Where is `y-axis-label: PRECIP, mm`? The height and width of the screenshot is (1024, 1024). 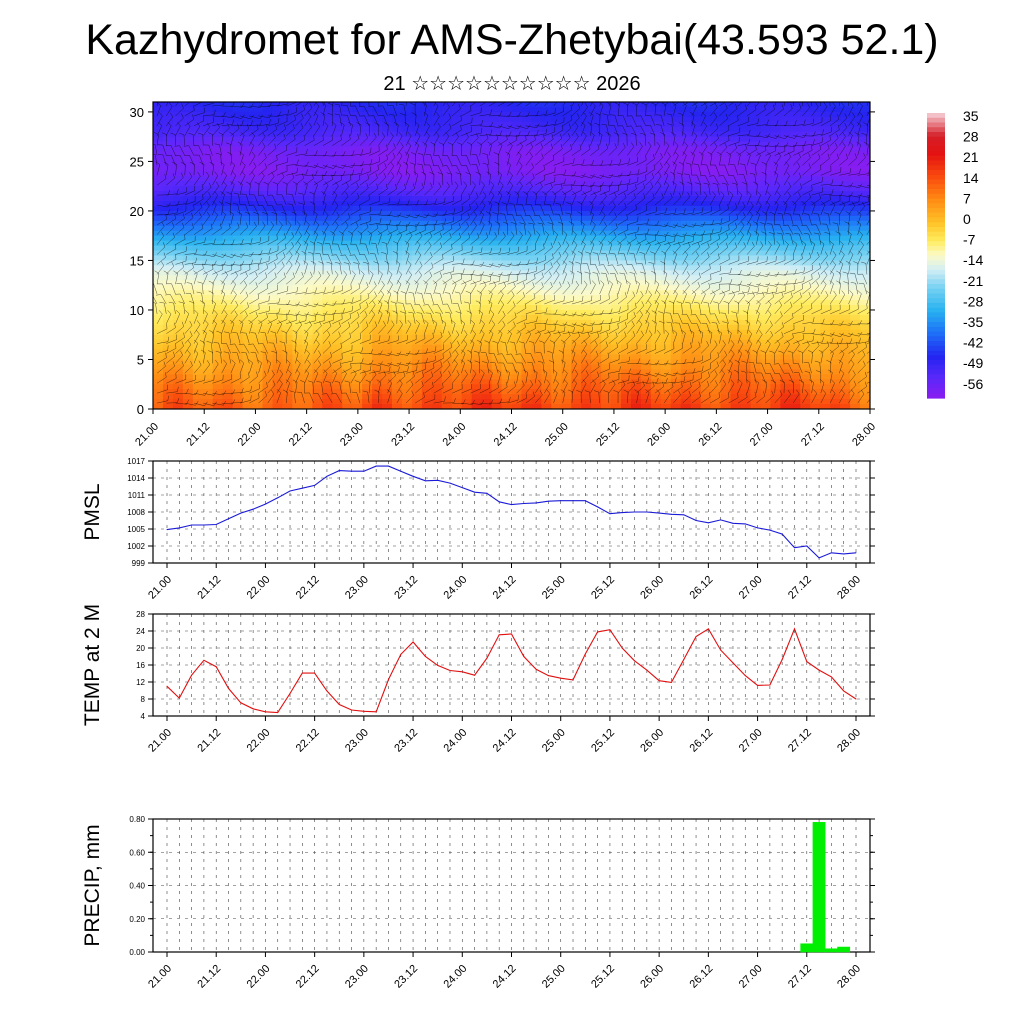 y-axis-label: PRECIP, mm is located at coordinates (92, 885).